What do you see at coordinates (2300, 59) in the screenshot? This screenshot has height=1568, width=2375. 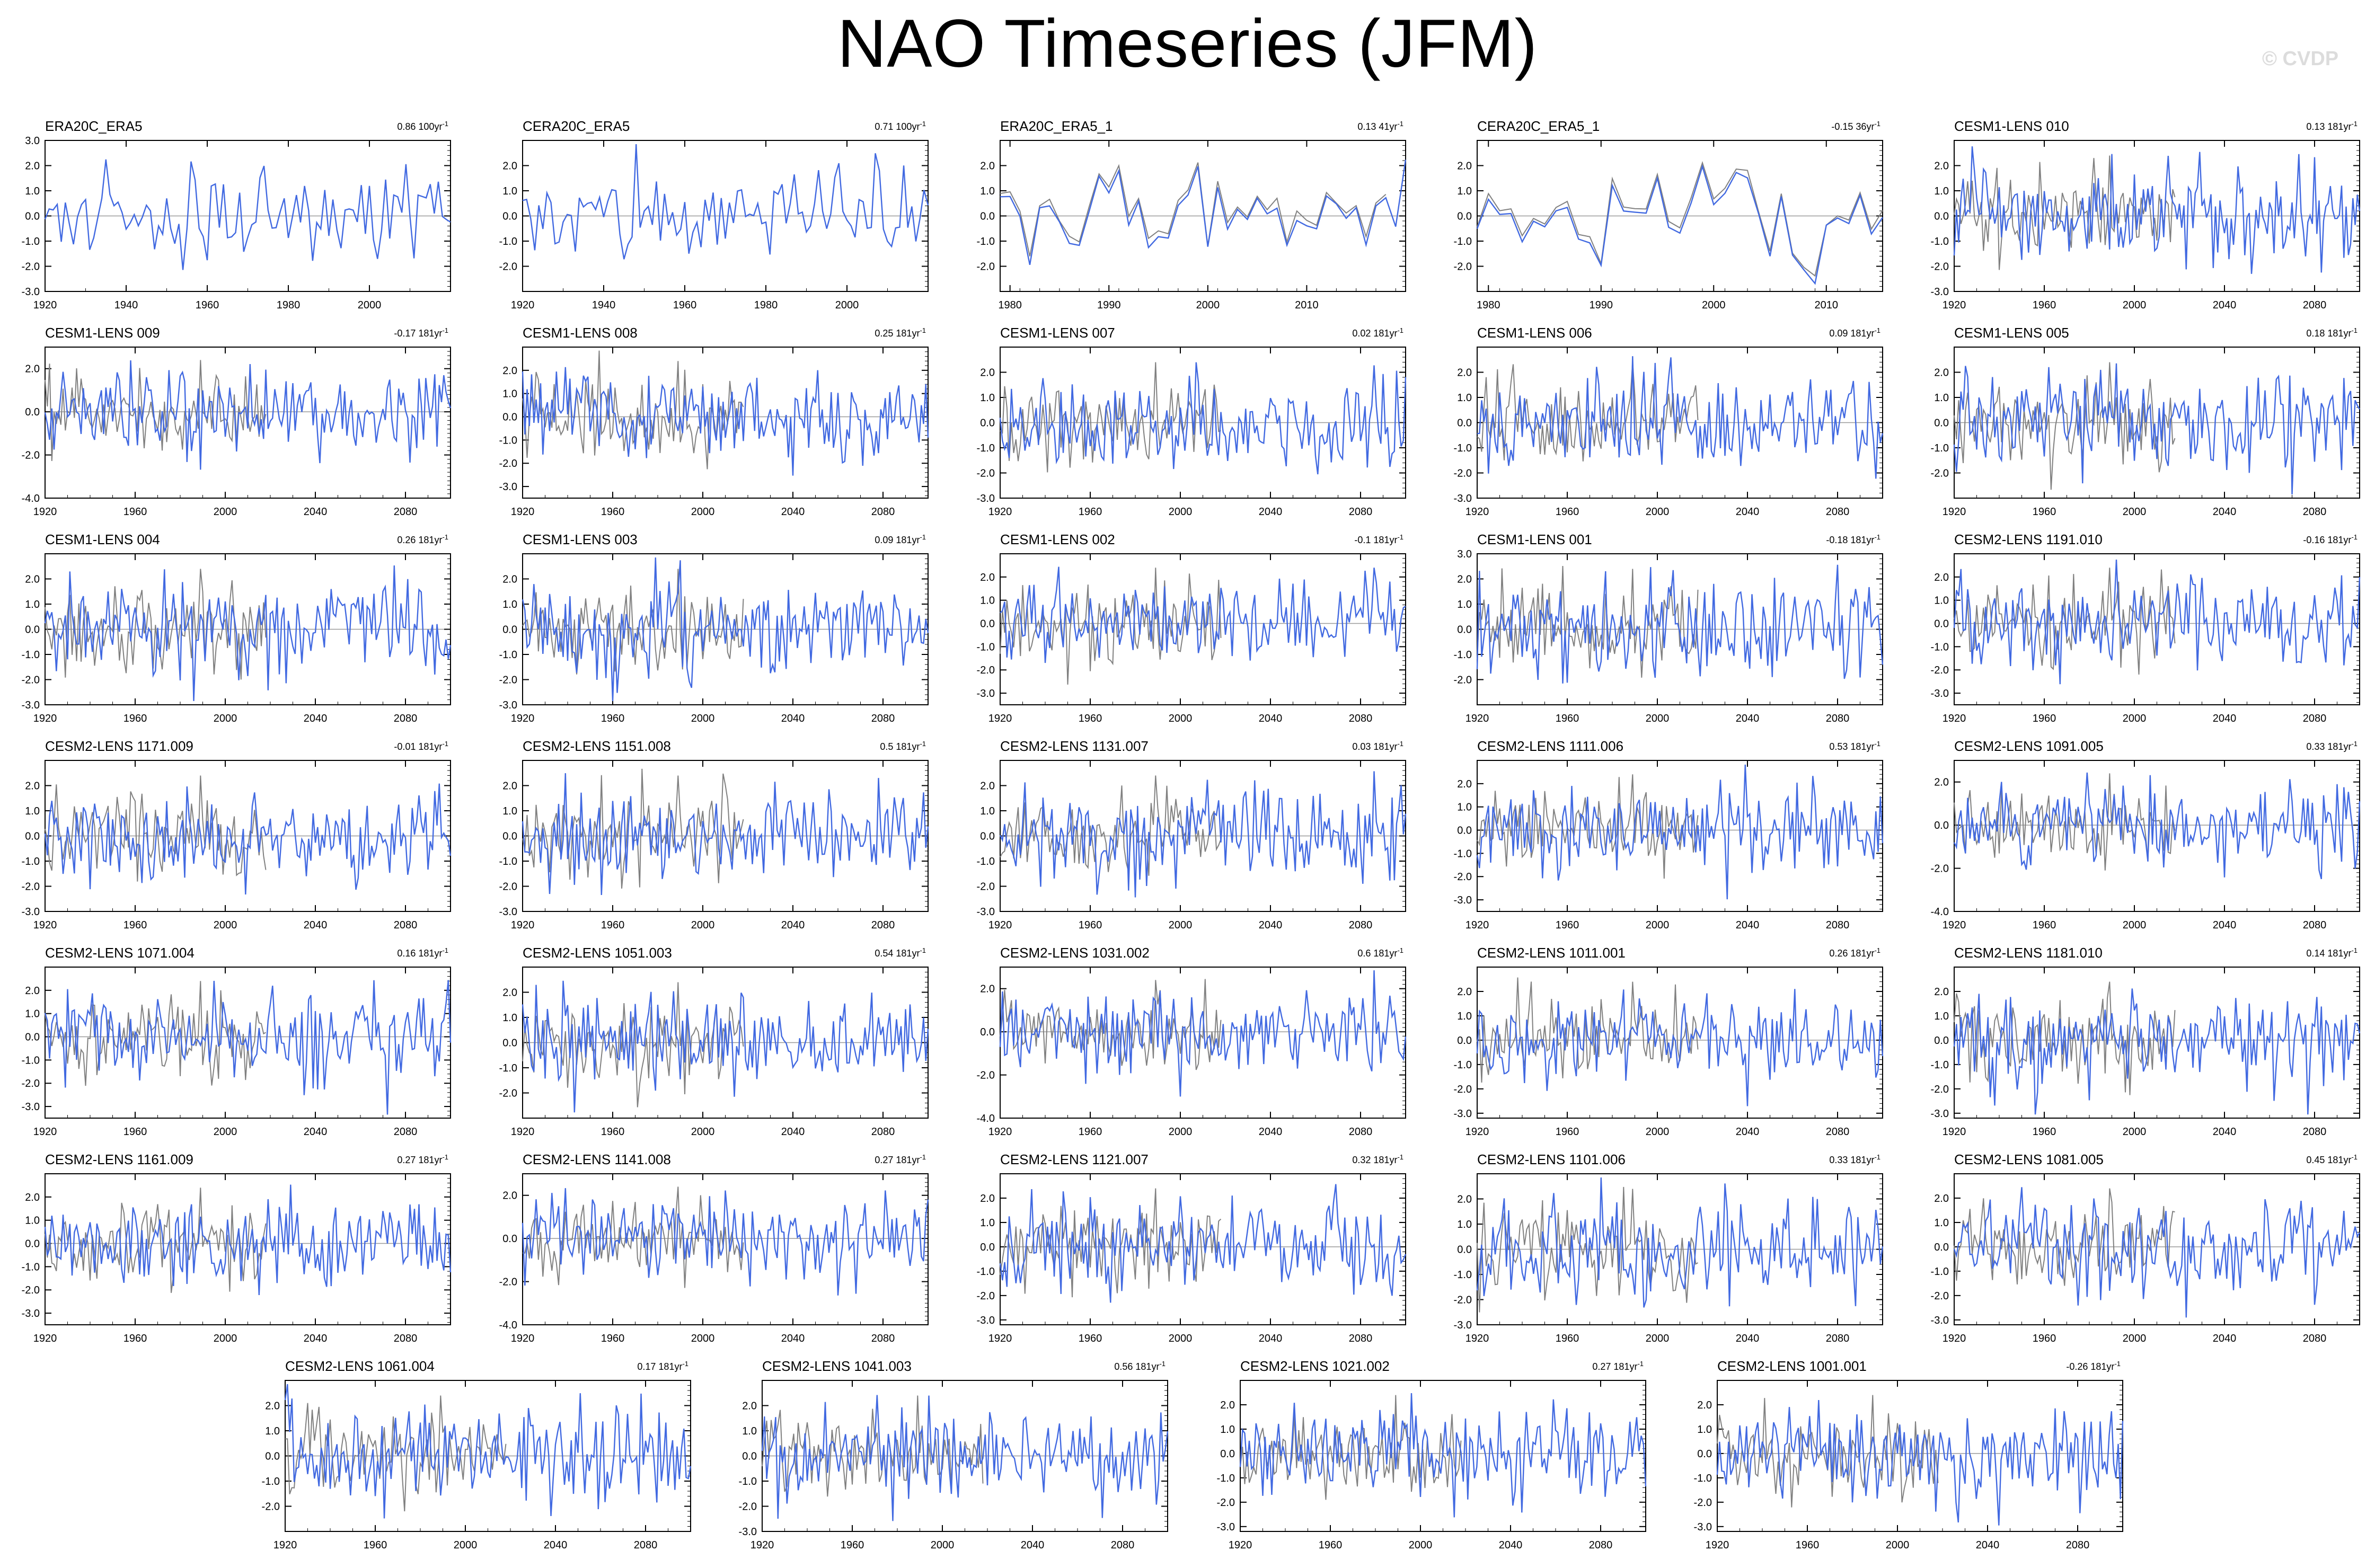 I see `watermark: © CVDP` at bounding box center [2300, 59].